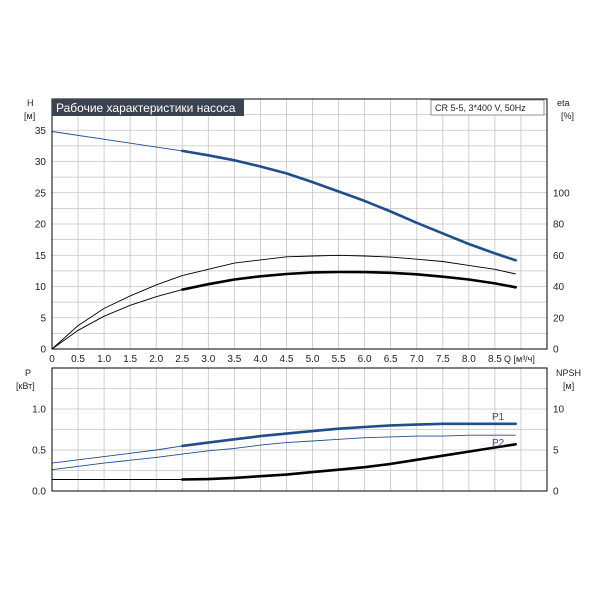 This screenshot has width=600, height=600. Describe the element at coordinates (43, 318) in the screenshot. I see `left-tick-label: 5` at that location.